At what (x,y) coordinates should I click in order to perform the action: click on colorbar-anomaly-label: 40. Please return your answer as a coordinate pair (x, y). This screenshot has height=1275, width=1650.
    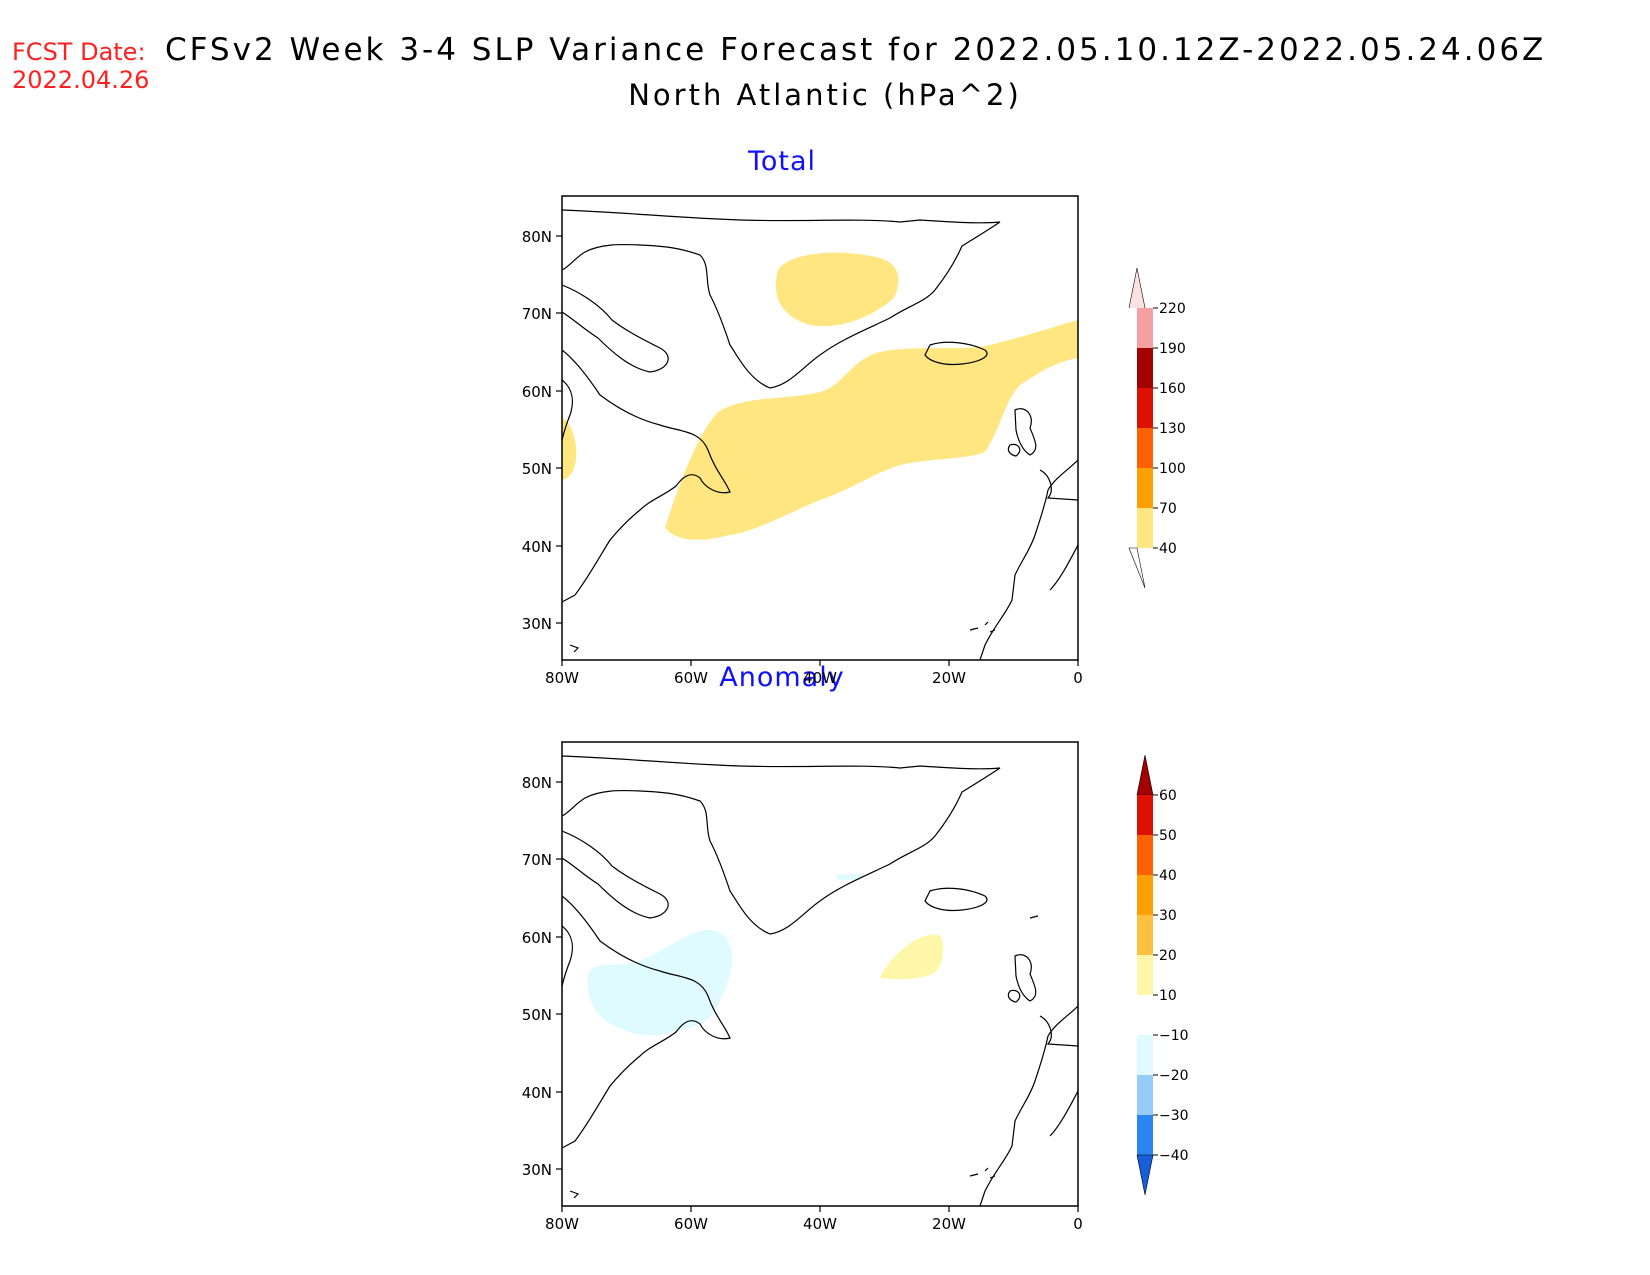
    Looking at the image, I should click on (1168, 876).